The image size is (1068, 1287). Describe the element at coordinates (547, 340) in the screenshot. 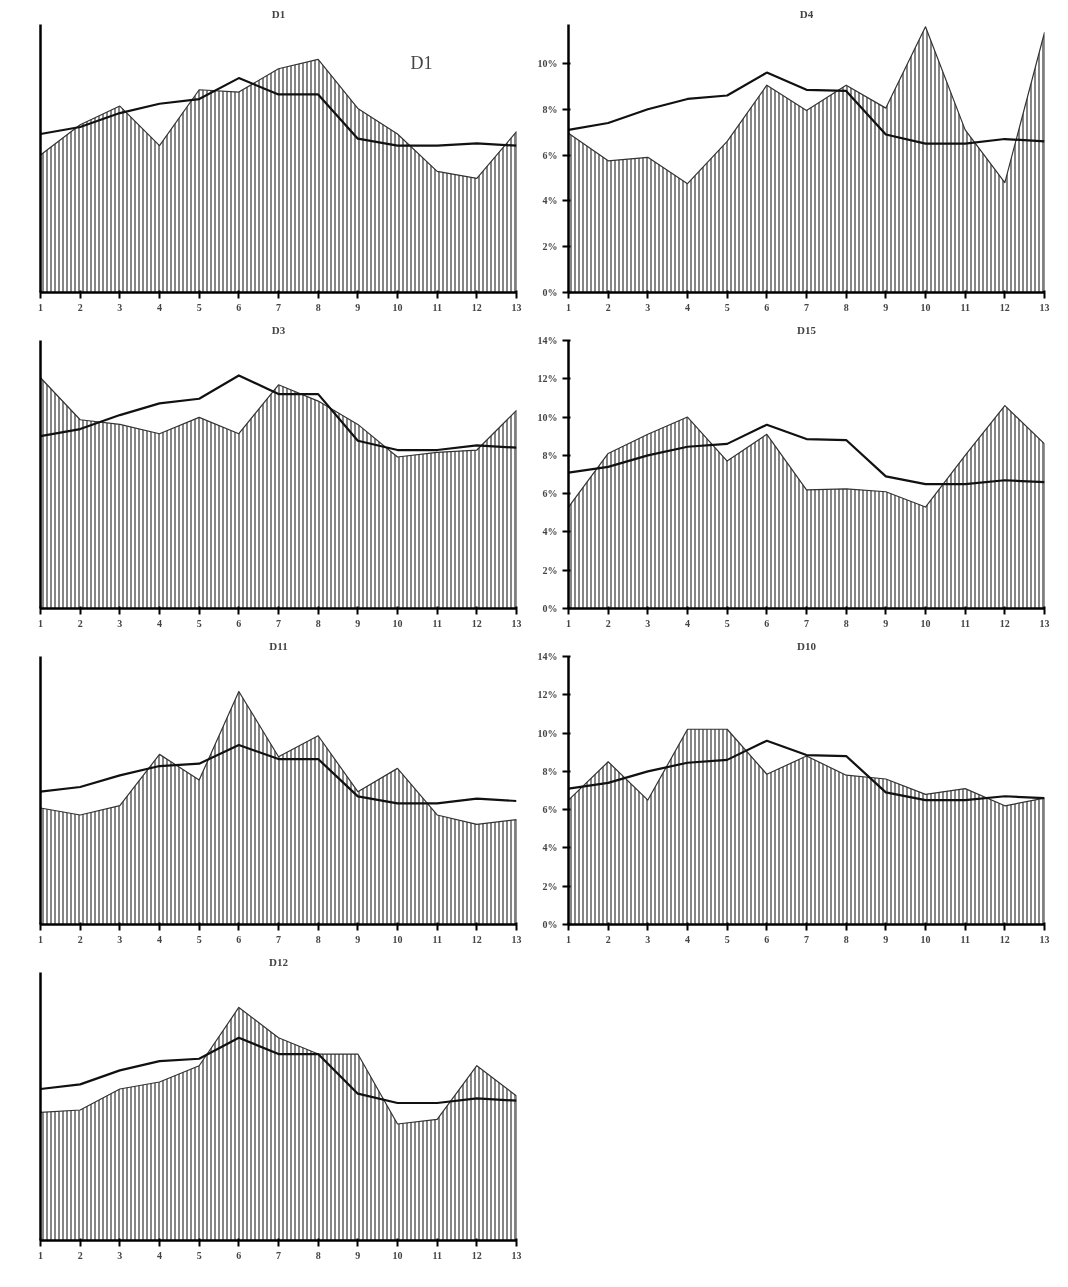

I see `y-tick-label: 14%` at that location.